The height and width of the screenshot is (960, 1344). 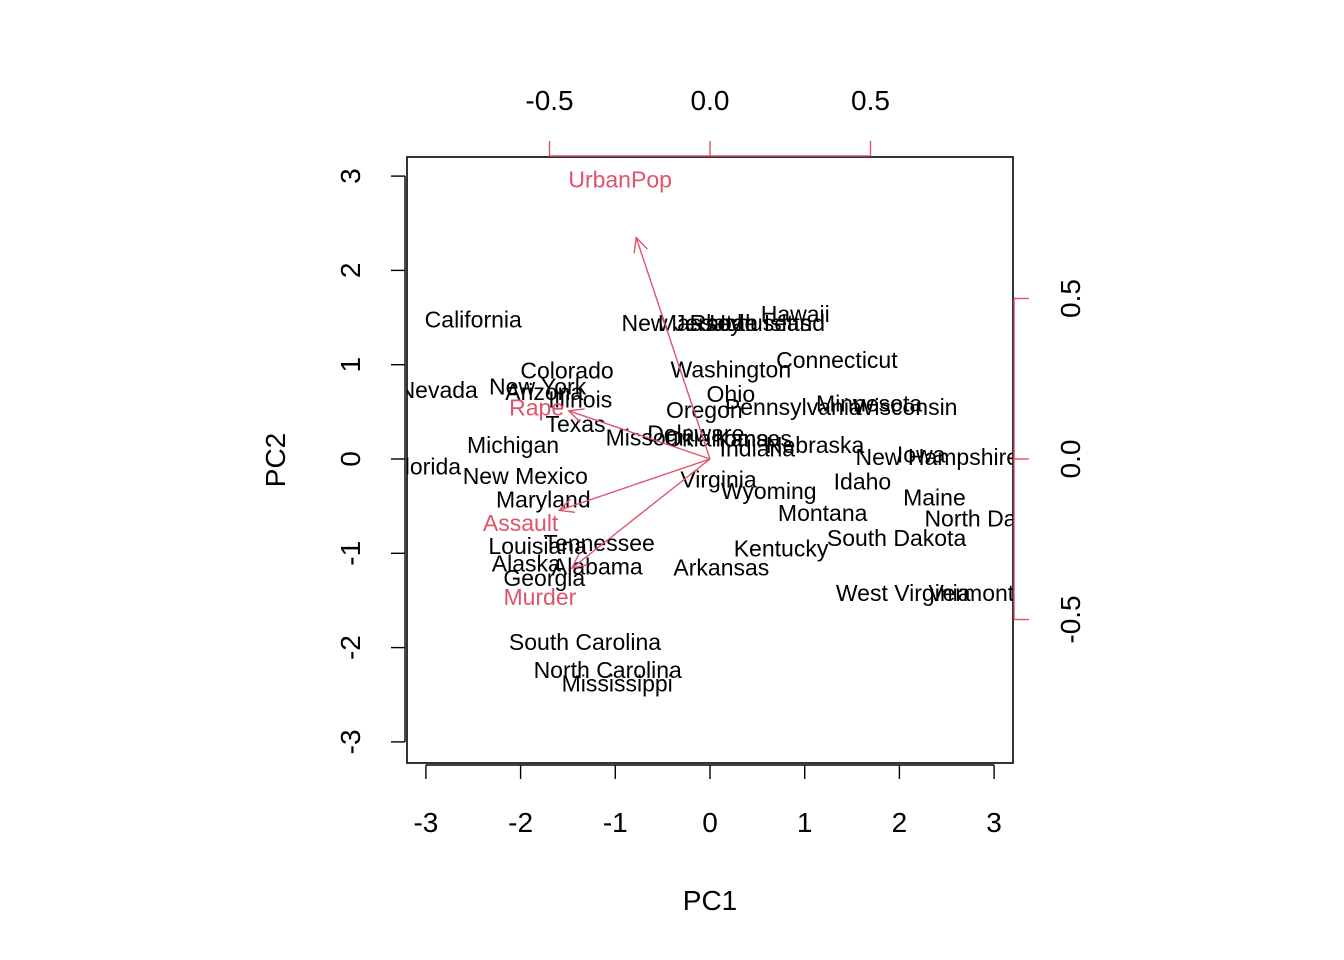 What do you see at coordinates (537, 546) in the screenshot?
I see `state-label: Louisiana` at bounding box center [537, 546].